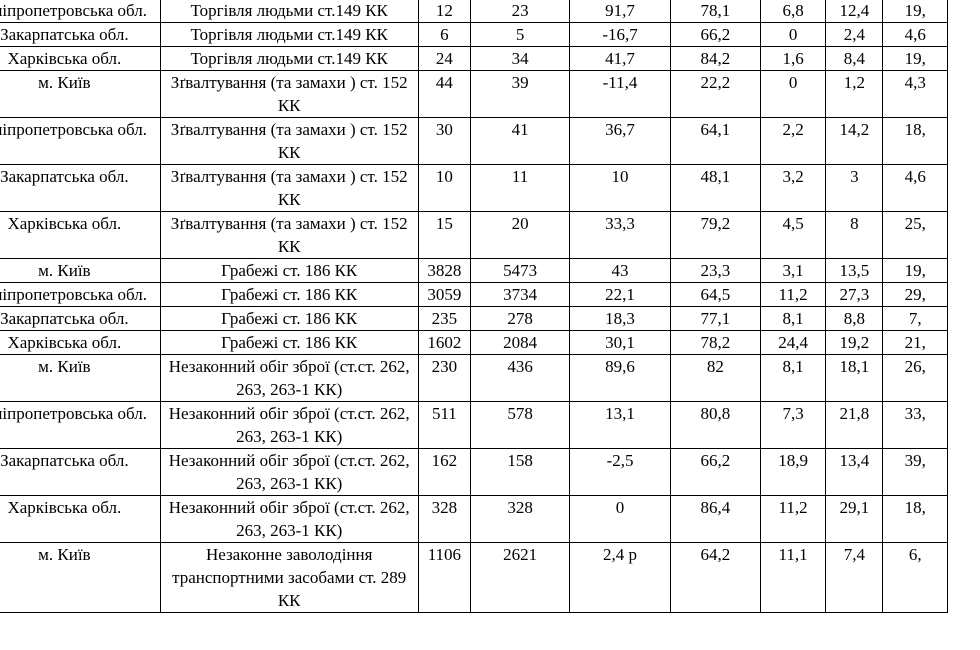 This screenshot has width=980, height=650. I want to click on value-cell: 2621, so click(520, 577).